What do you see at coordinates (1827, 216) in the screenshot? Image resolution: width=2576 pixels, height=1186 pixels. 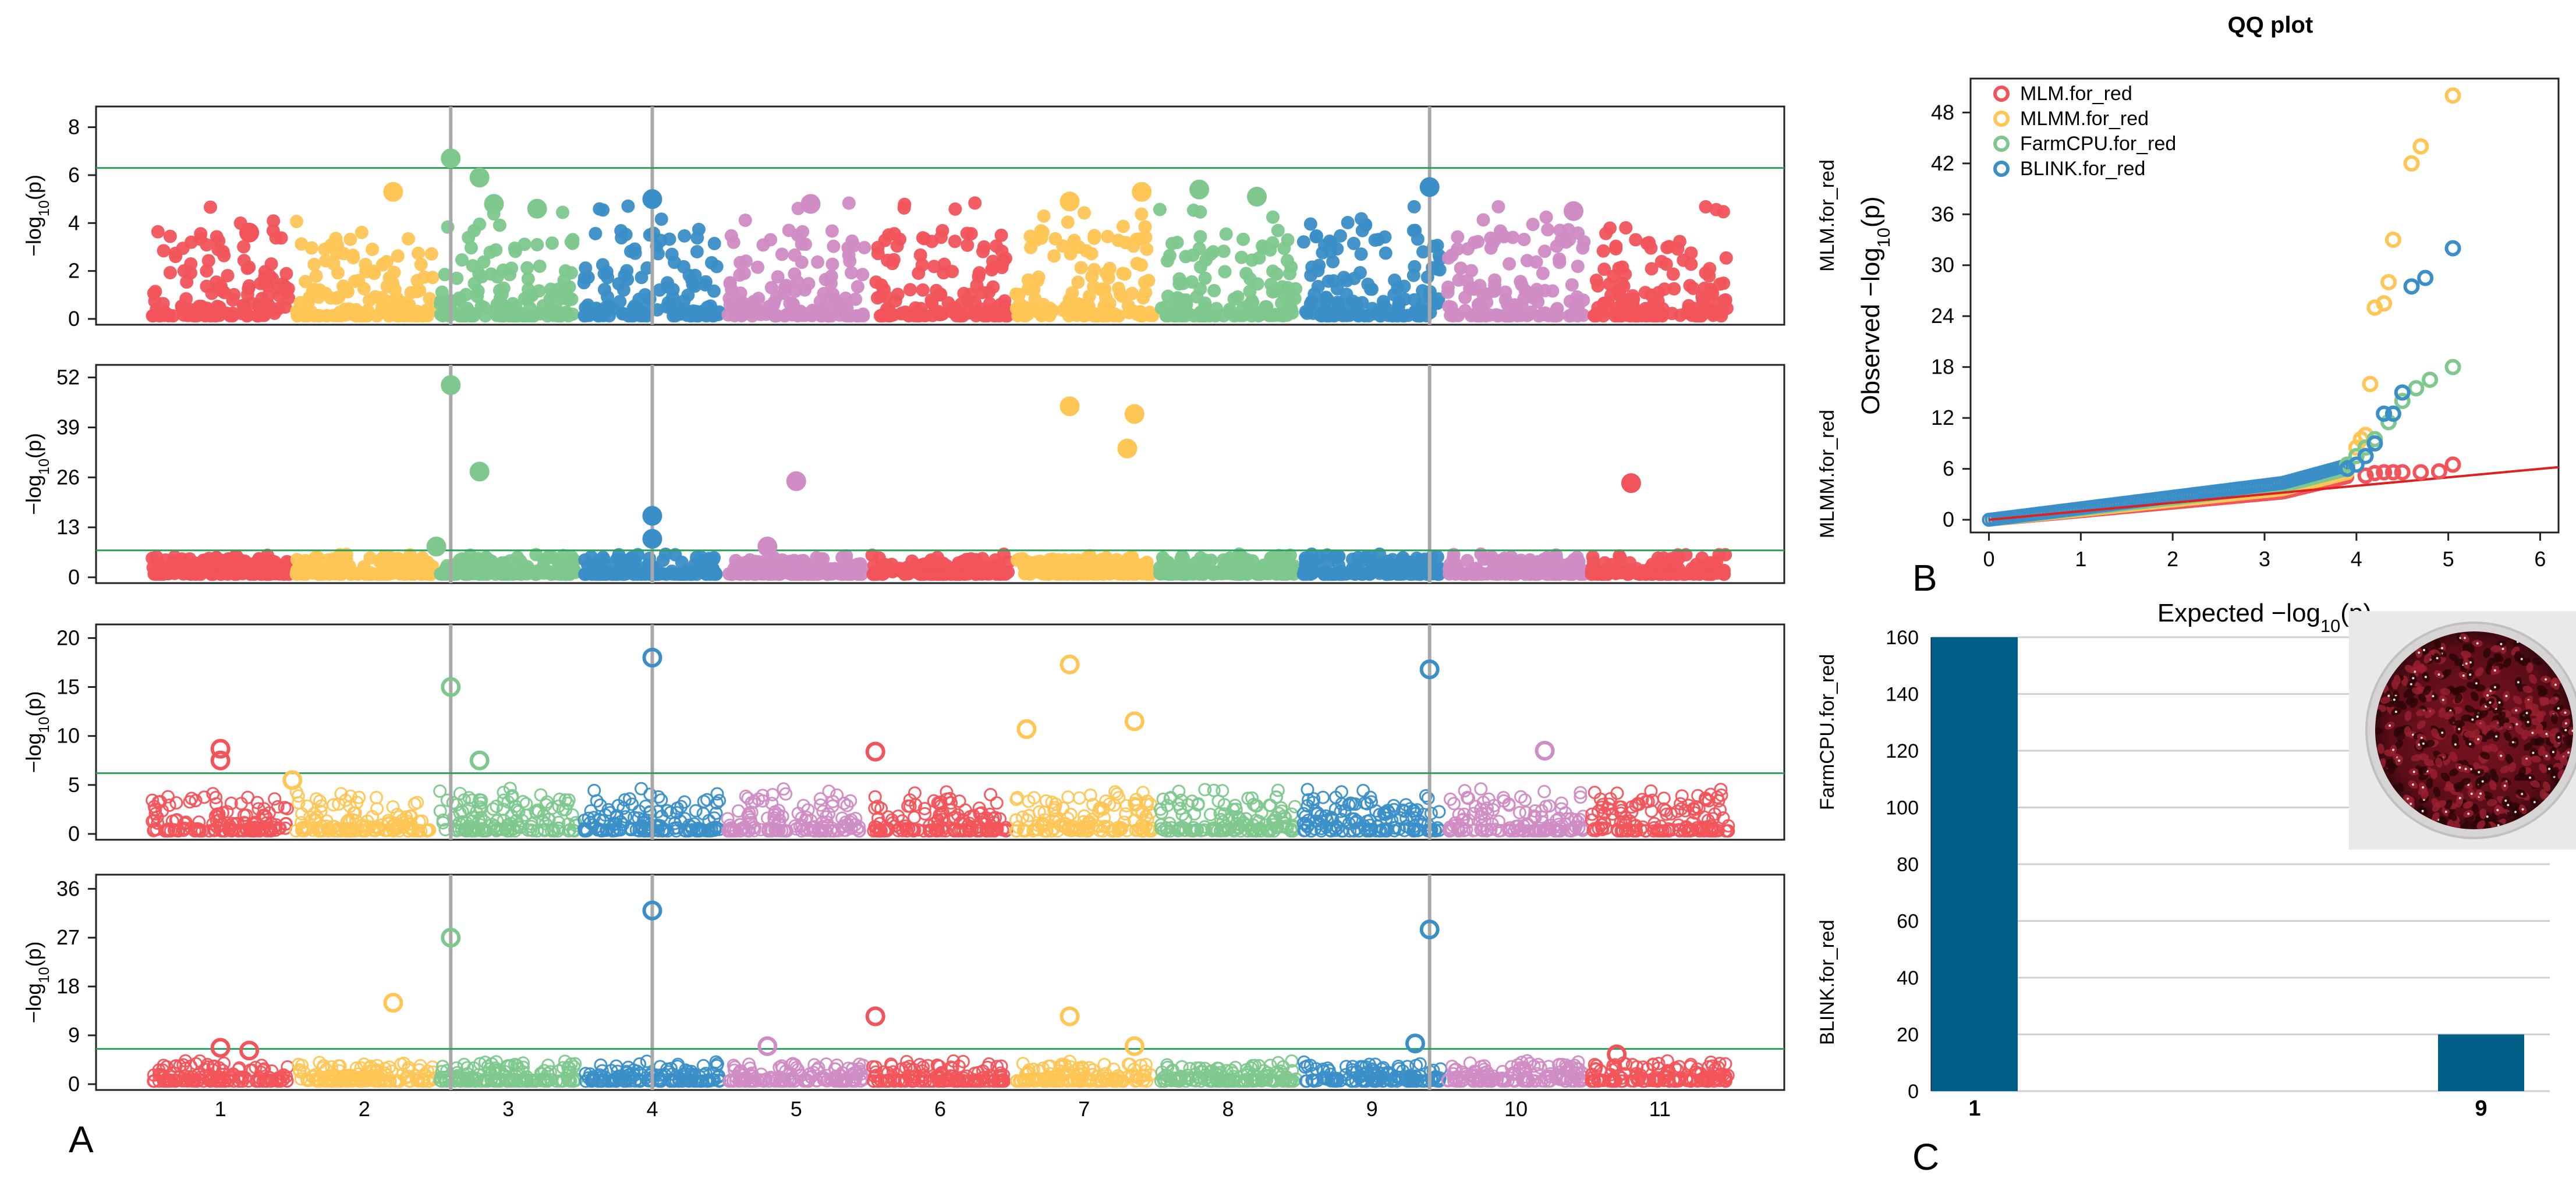 I see `track-name: MLM.for_red` at bounding box center [1827, 216].